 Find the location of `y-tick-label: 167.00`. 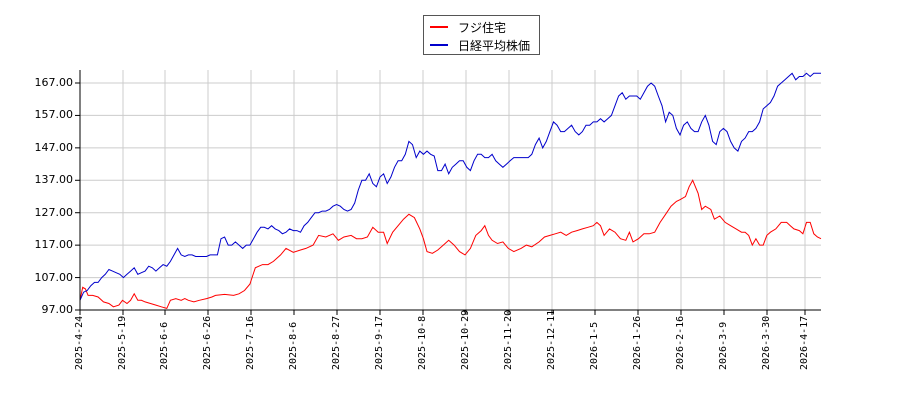

y-tick-label: 167.00 is located at coordinates (54, 82).